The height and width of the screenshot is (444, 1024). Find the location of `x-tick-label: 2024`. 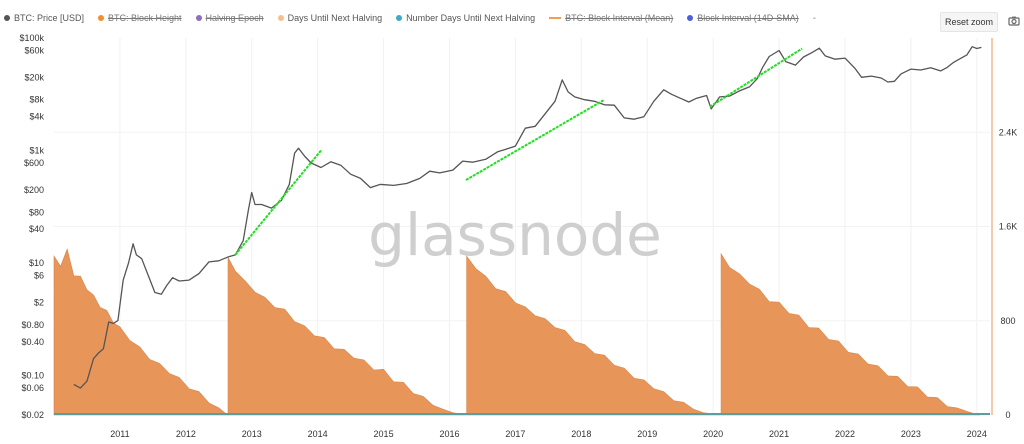

x-tick-label: 2024 is located at coordinates (977, 434).